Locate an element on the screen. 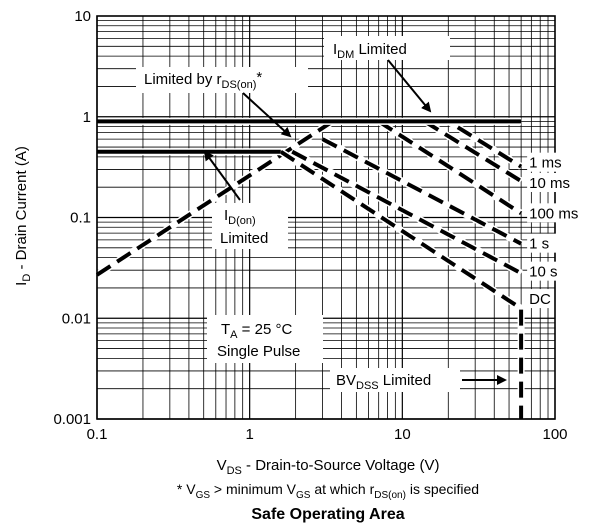 This screenshot has height=529, width=593. x-tick-label: 10 is located at coordinates (402, 434).